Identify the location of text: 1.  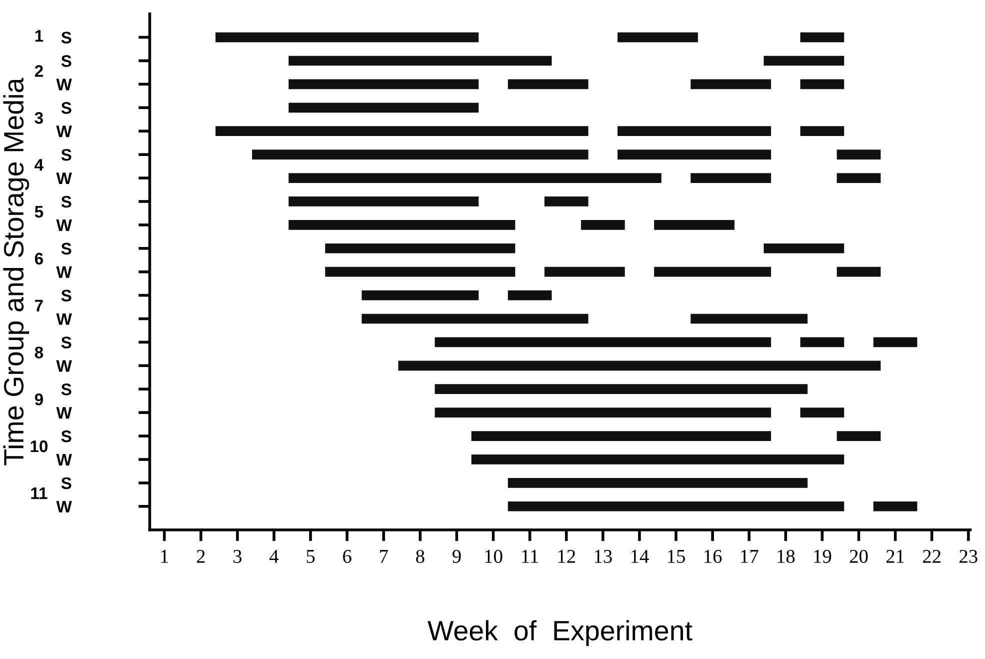
(39, 36).